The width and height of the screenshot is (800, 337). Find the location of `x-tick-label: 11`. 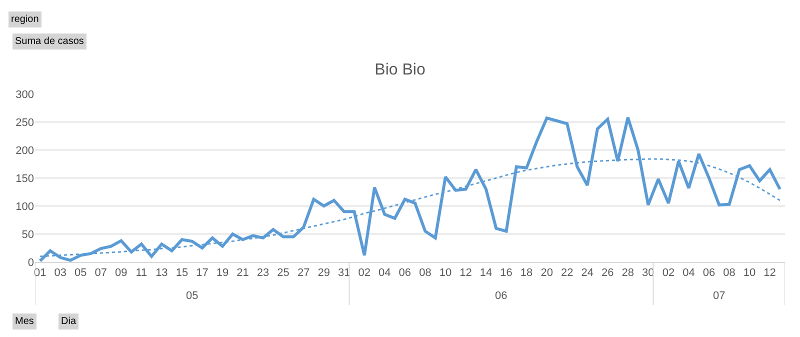

x-tick-label: 11 is located at coordinates (142, 273).